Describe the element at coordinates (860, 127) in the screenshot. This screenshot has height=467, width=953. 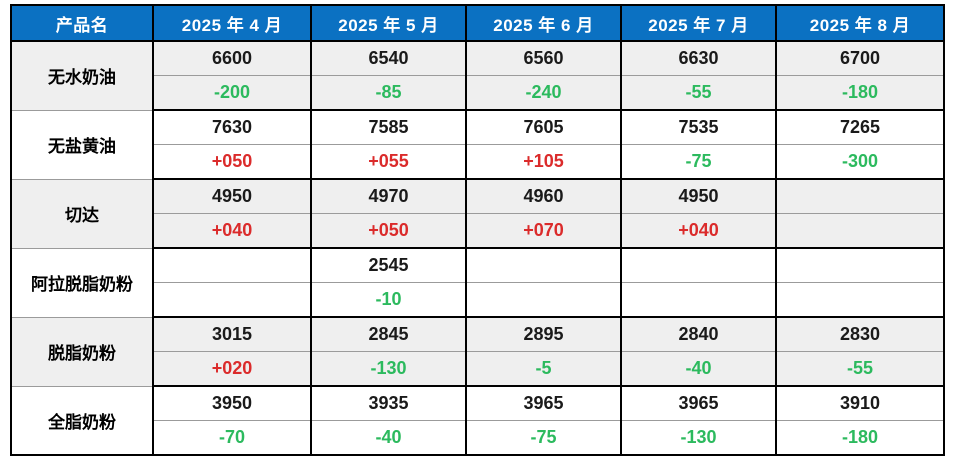
I see `price-cell: 7265` at that location.